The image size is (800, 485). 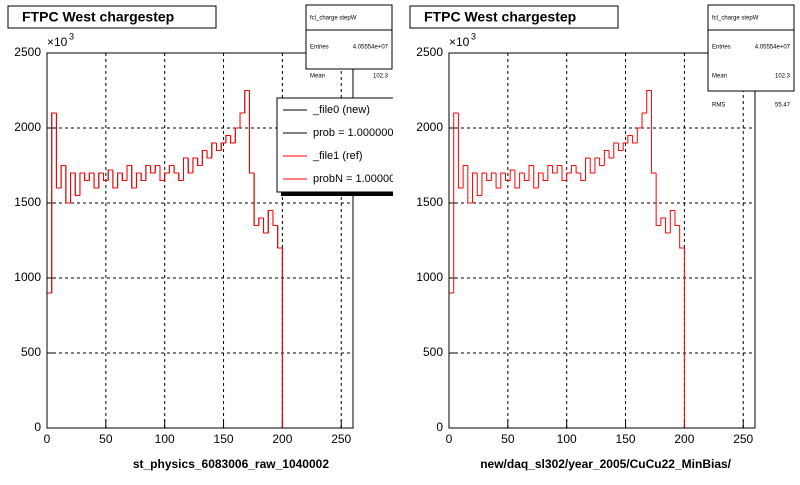 I want to click on legend, so click(x=334, y=145).